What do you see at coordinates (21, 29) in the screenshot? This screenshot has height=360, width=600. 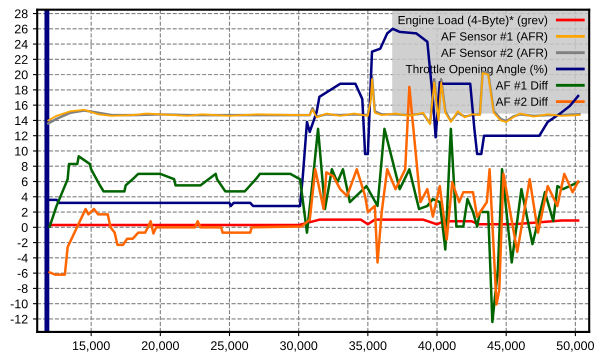 I see `y-tick-label: 26` at bounding box center [21, 29].